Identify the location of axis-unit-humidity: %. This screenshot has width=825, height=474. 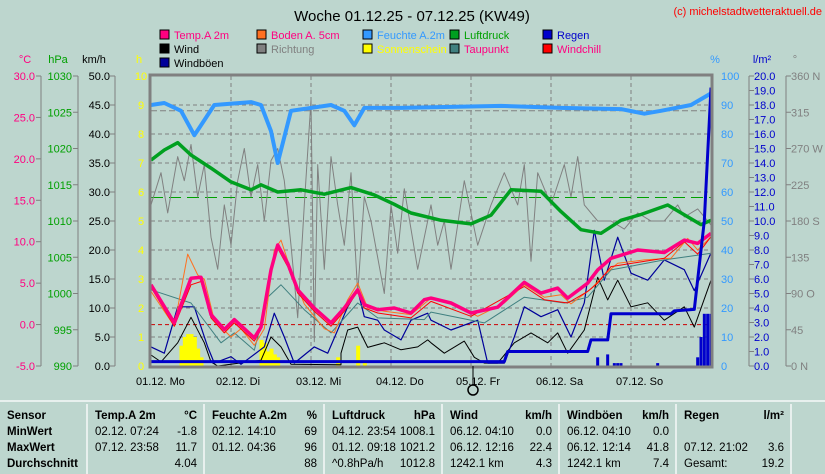
(715, 60).